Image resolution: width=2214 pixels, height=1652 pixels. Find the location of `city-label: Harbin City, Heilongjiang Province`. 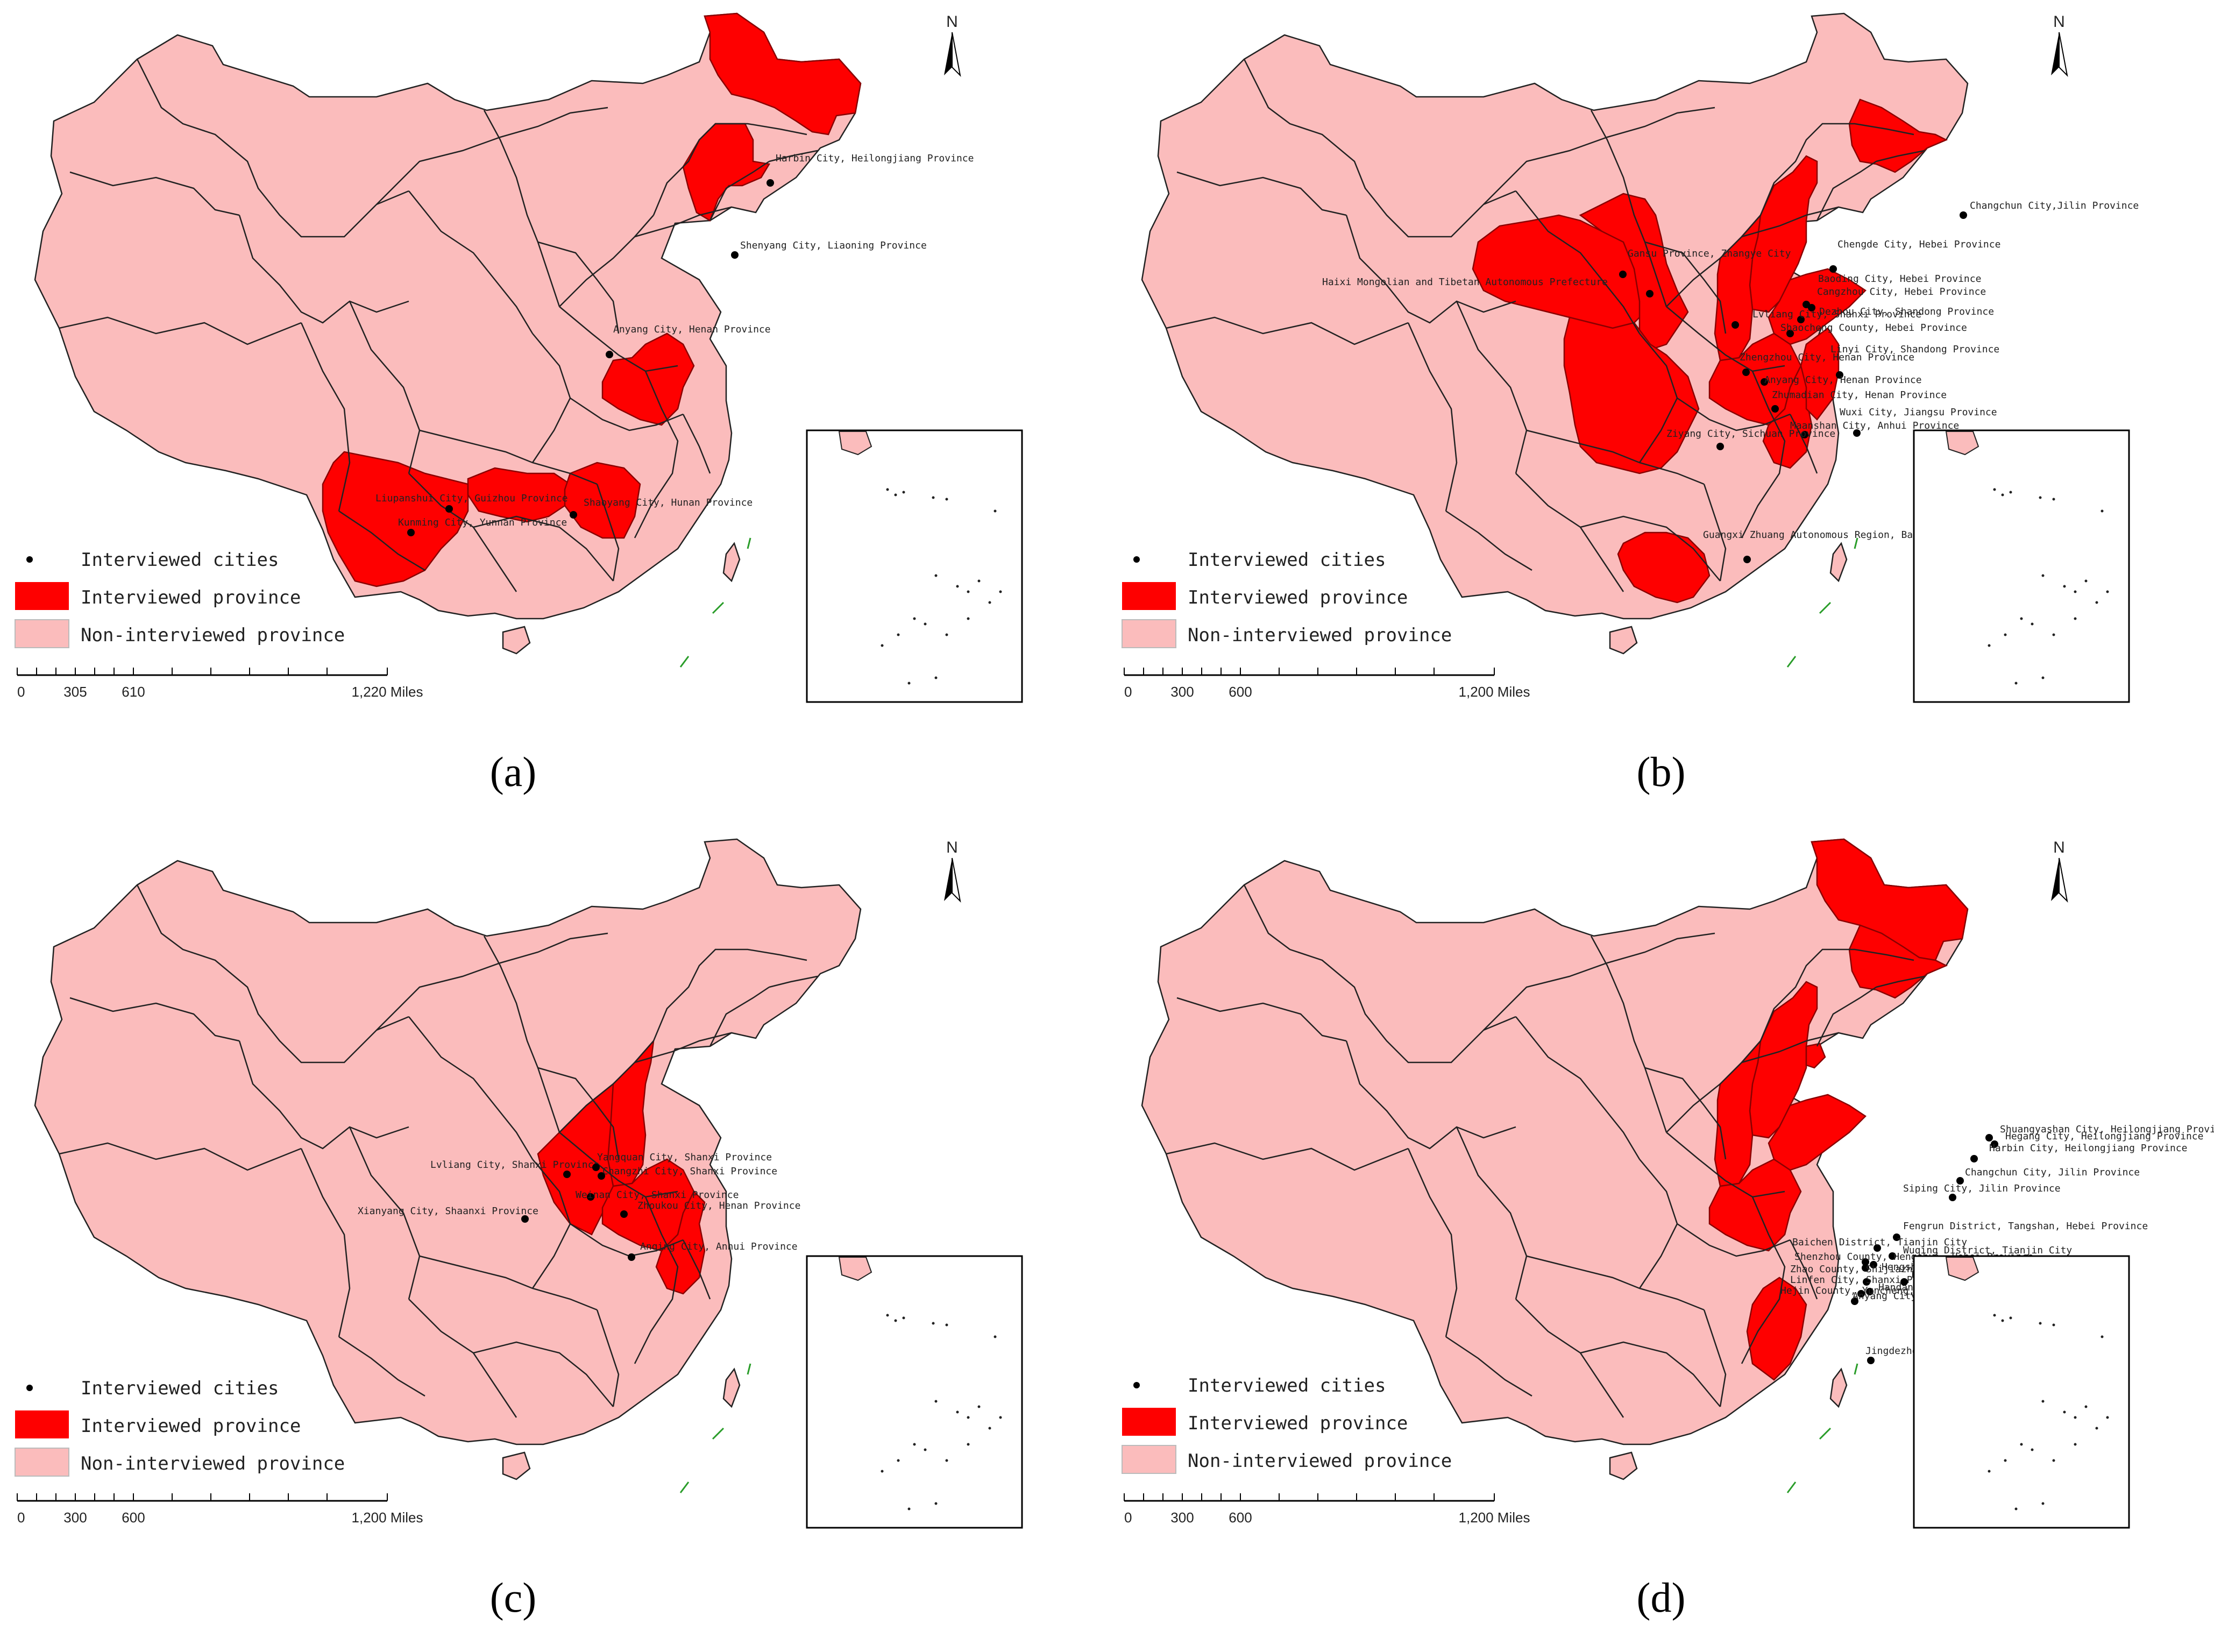

city-label: Harbin City, Heilongjiang Province is located at coordinates (2088, 1148).